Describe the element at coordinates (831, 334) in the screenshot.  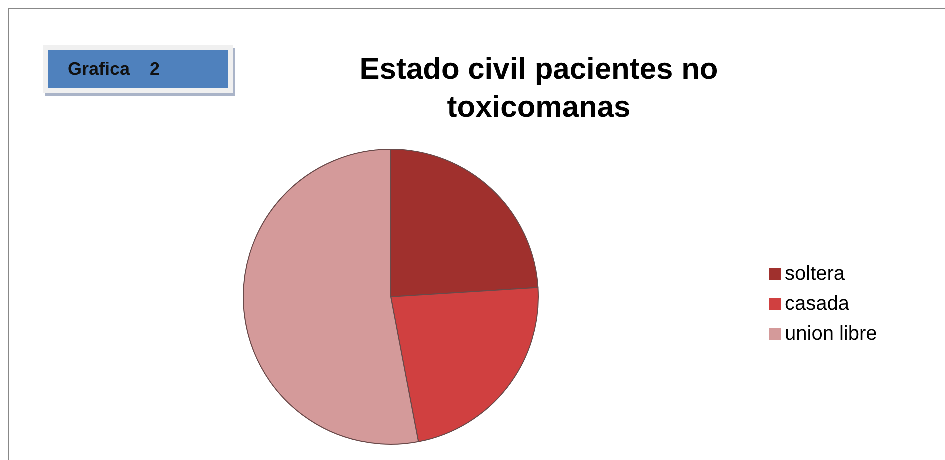
I see `legend-label: union libre` at that location.